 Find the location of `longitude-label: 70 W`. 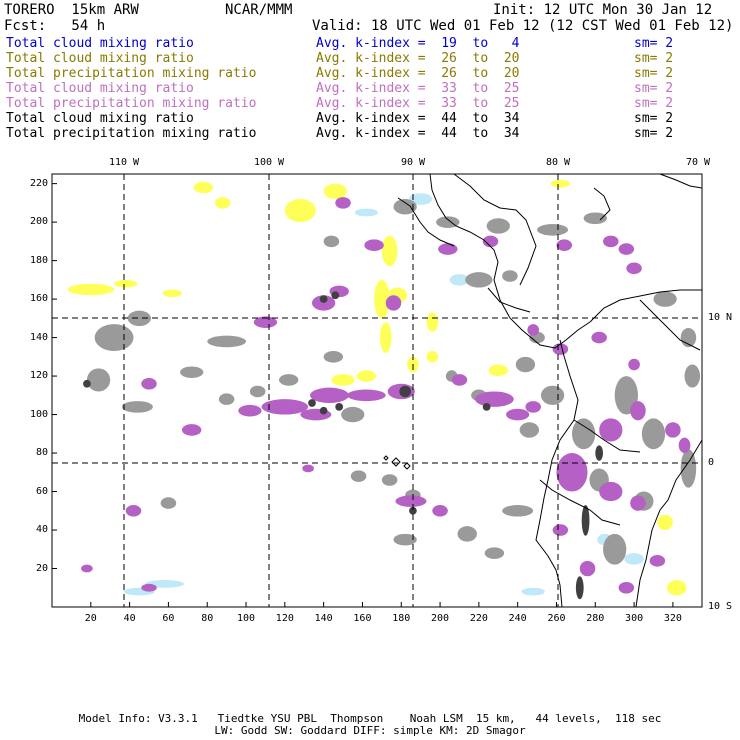

longitude-label: 70 W is located at coordinates (698, 162).